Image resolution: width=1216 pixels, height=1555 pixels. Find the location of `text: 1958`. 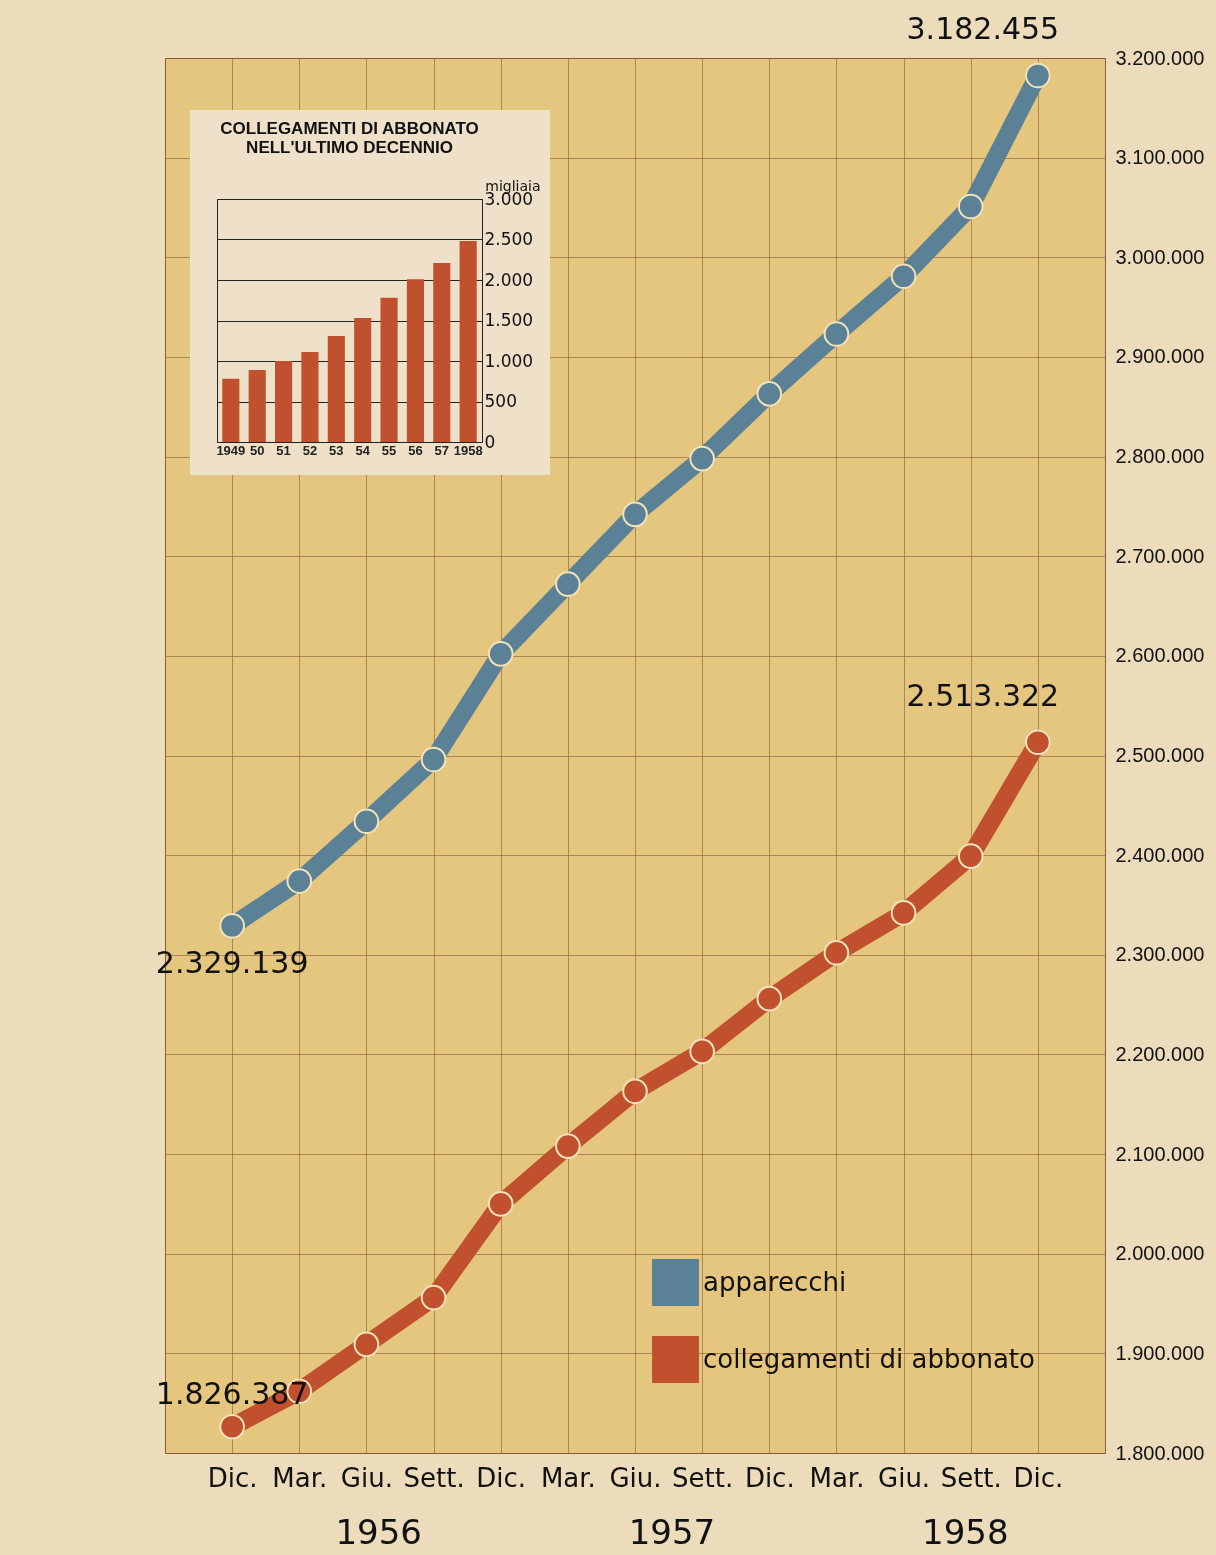

text: 1958 is located at coordinates (965, 1532).